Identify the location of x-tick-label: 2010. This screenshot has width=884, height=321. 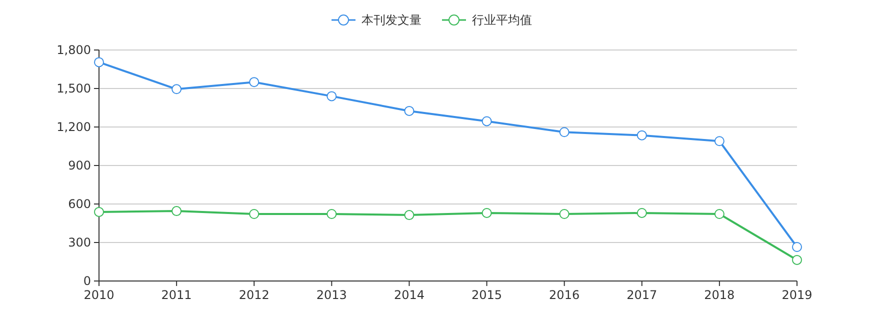
(99, 295).